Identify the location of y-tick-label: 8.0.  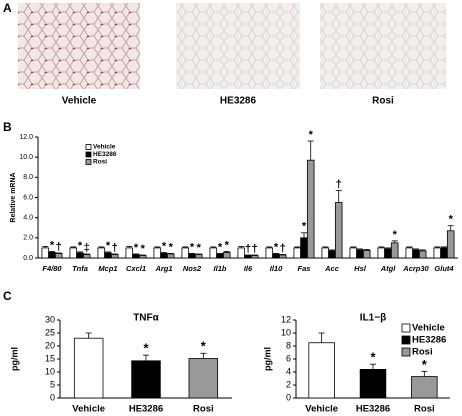
(28, 177).